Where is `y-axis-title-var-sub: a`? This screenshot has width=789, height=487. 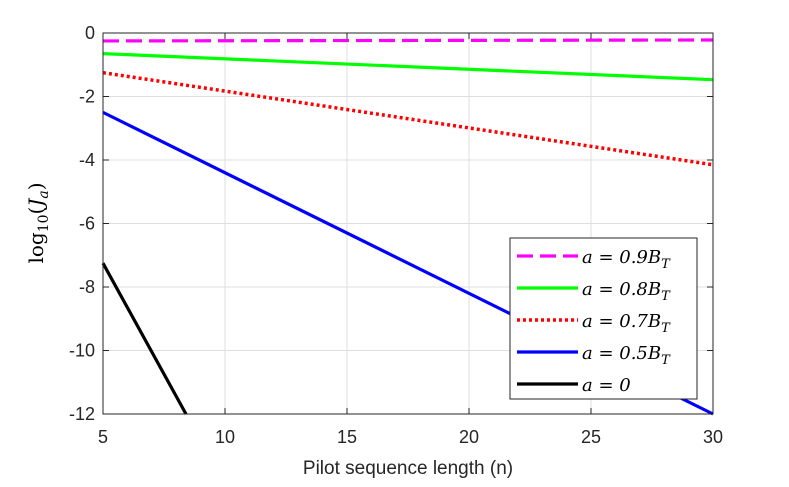
y-axis-title-var-sub: a is located at coordinates (44, 194).